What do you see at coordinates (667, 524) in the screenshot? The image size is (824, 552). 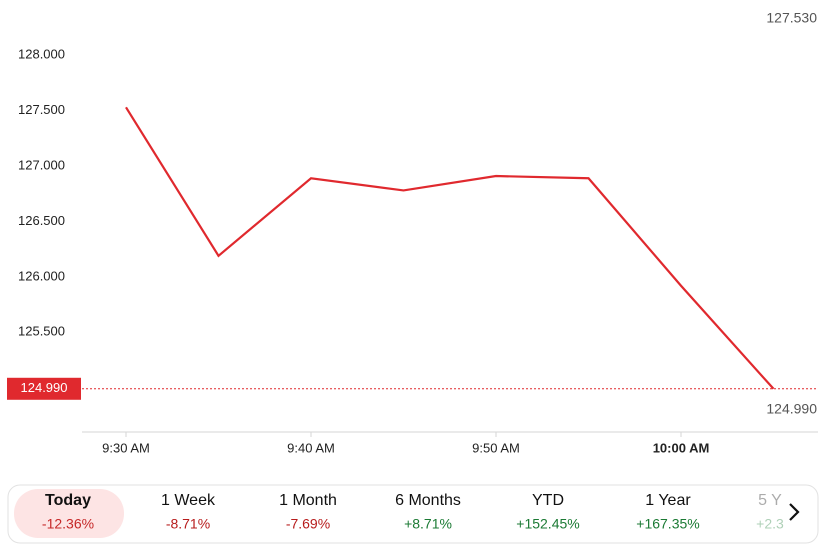 I see `tab-change: +167.35%` at bounding box center [667, 524].